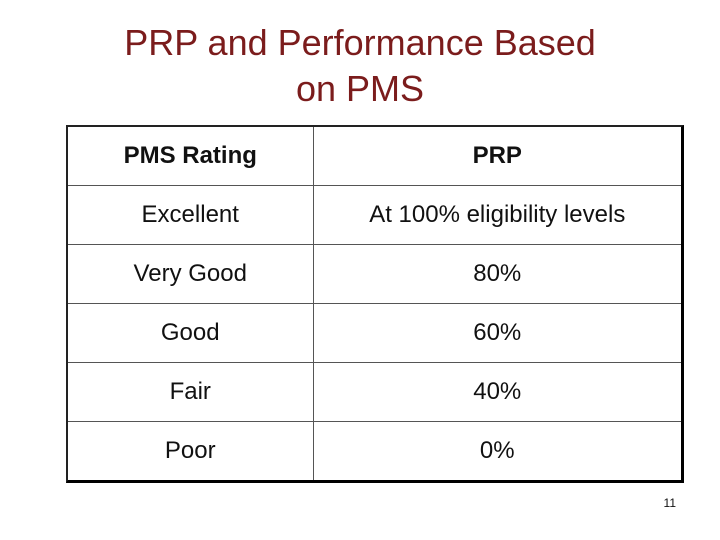  I want to click on prp-cell: 40%, so click(497, 392).